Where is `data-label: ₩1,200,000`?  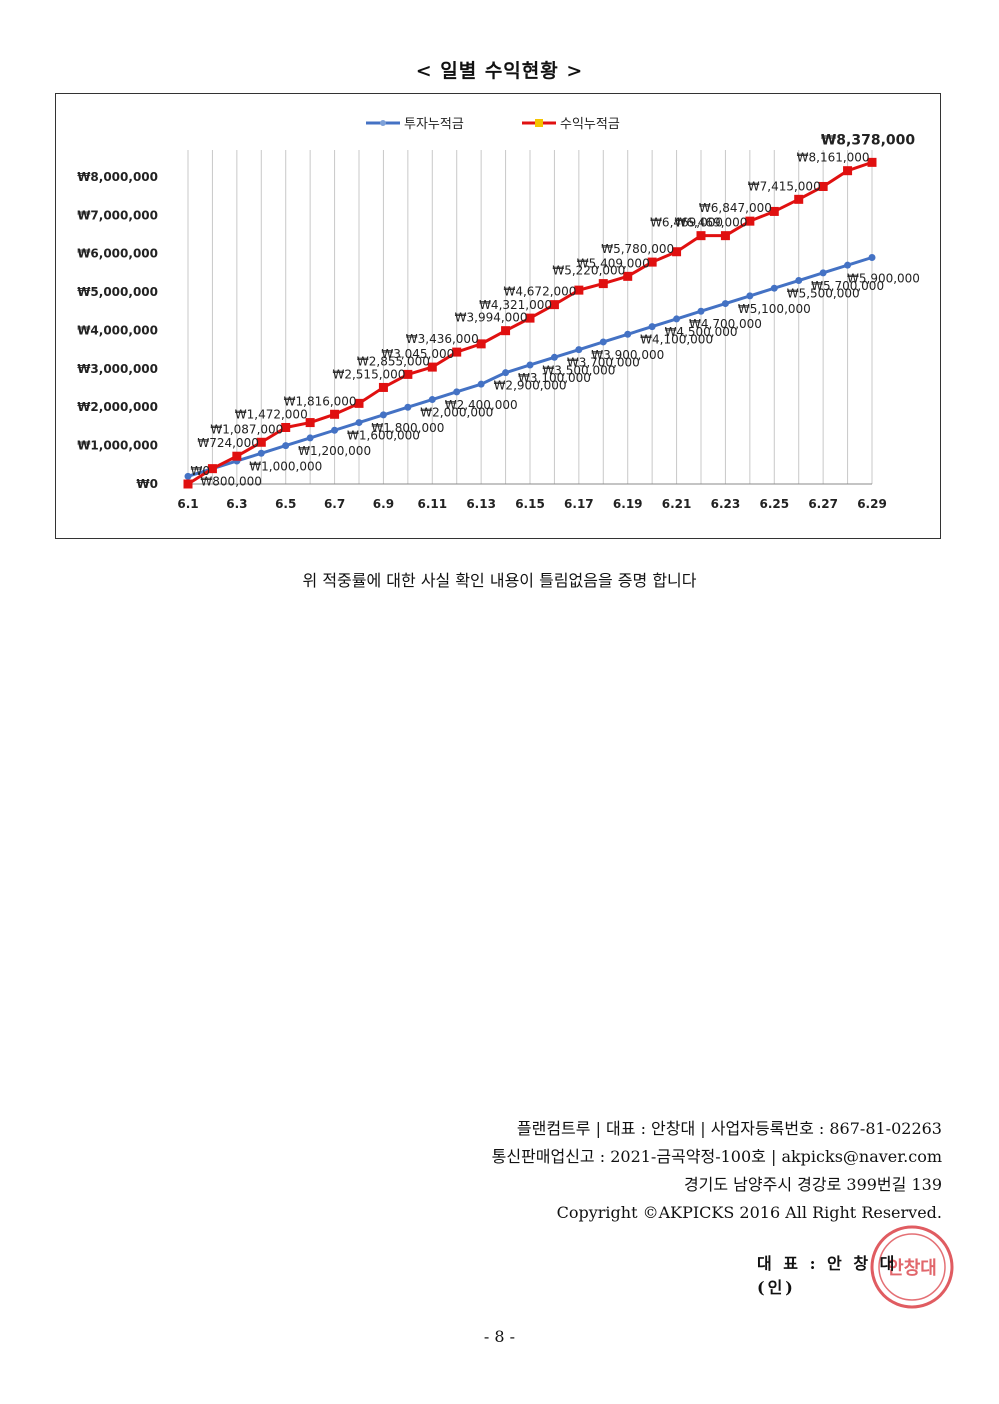 data-label: ₩1,200,000 is located at coordinates (334, 451).